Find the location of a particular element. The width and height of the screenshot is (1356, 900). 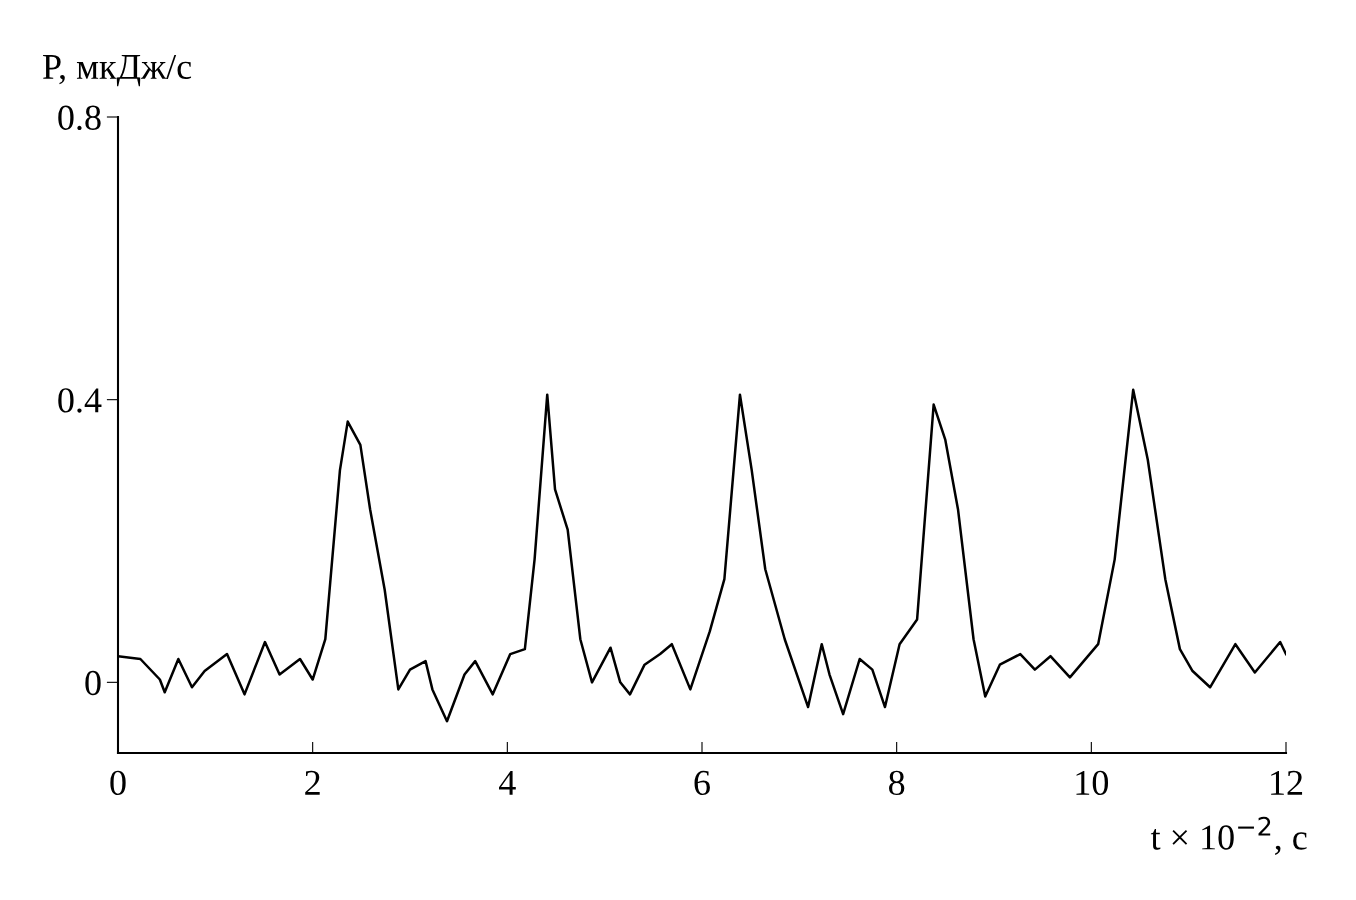

x-tick-label: 4 is located at coordinates (507, 782).